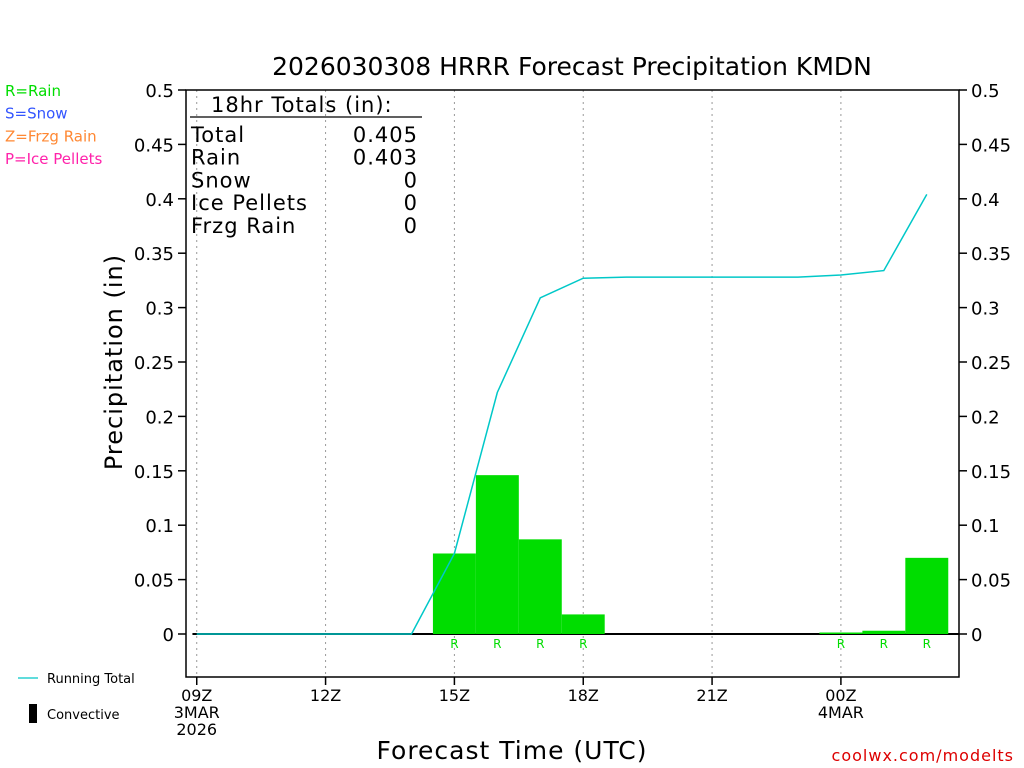  Describe the element at coordinates (243, 226) in the screenshot. I see `totals-row-name-4: Frzg Rain` at that location.